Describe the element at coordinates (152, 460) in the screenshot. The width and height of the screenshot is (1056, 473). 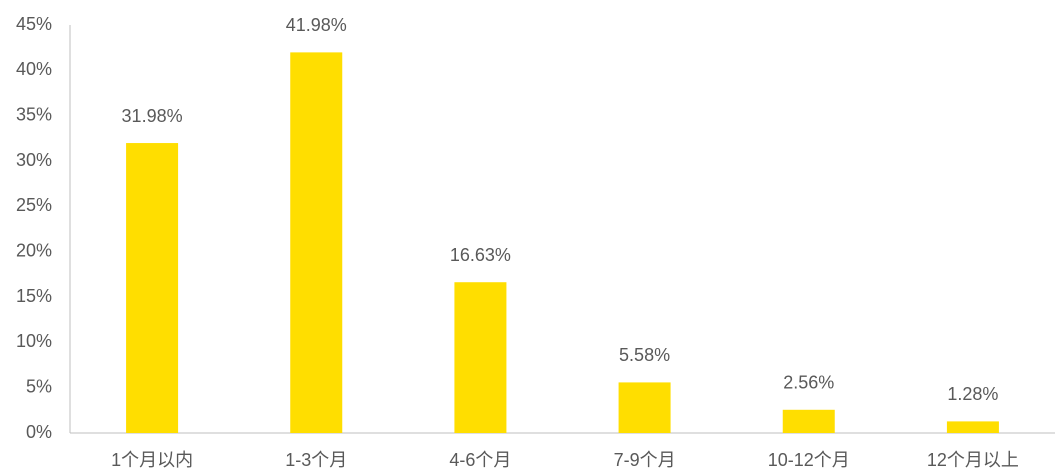
I see `x-tick-label: 1个月以内` at that location.